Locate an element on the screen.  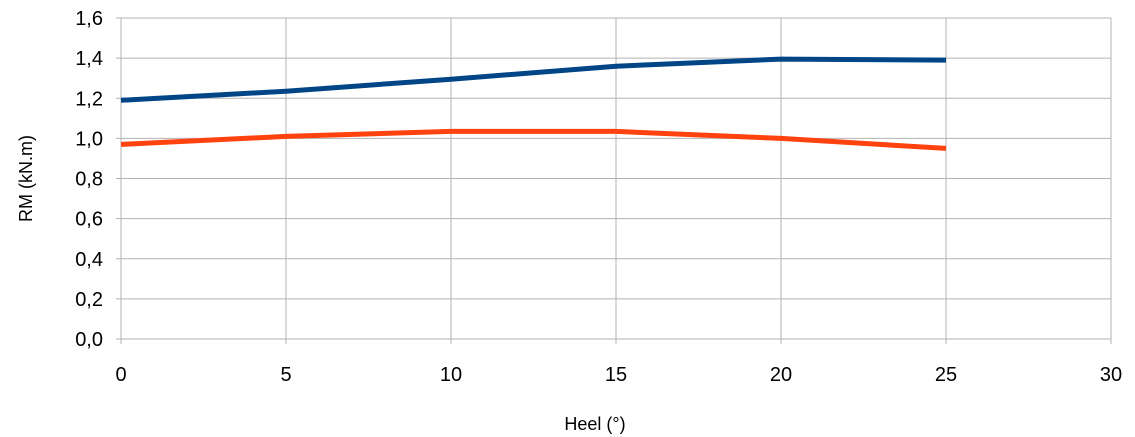
x-tick-label: 0 is located at coordinates (120, 375).